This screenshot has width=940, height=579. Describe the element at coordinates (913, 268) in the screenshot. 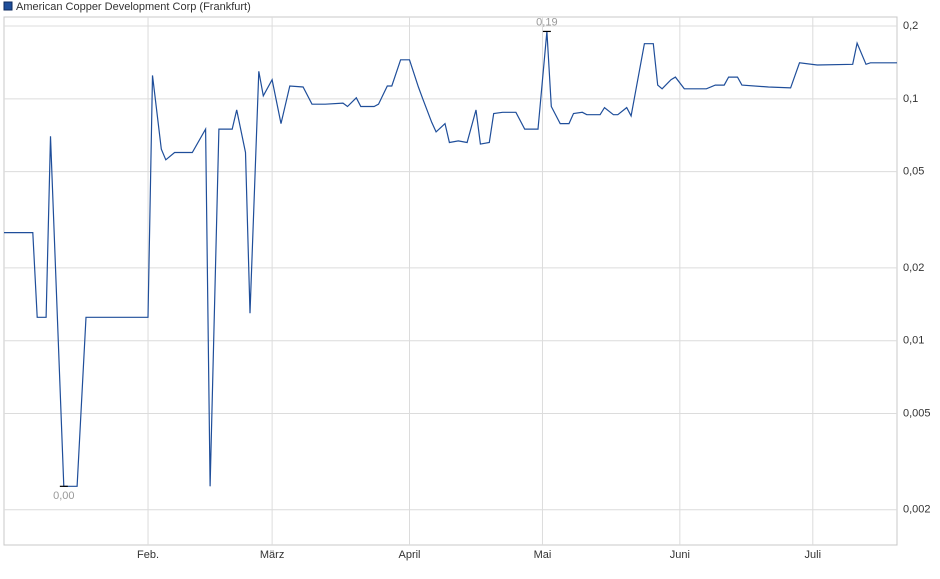

I see `y-tick-label: 0,02` at that location.